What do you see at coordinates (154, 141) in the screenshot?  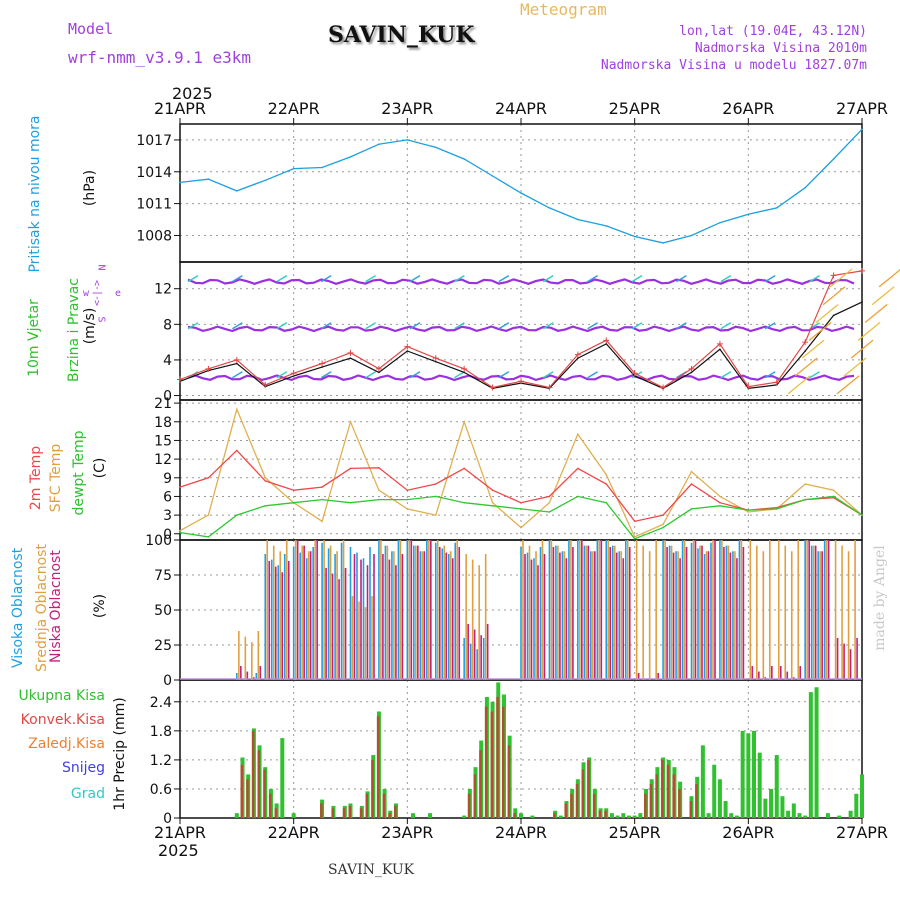 I see `pressure-ytick-label: 1017` at bounding box center [154, 141].